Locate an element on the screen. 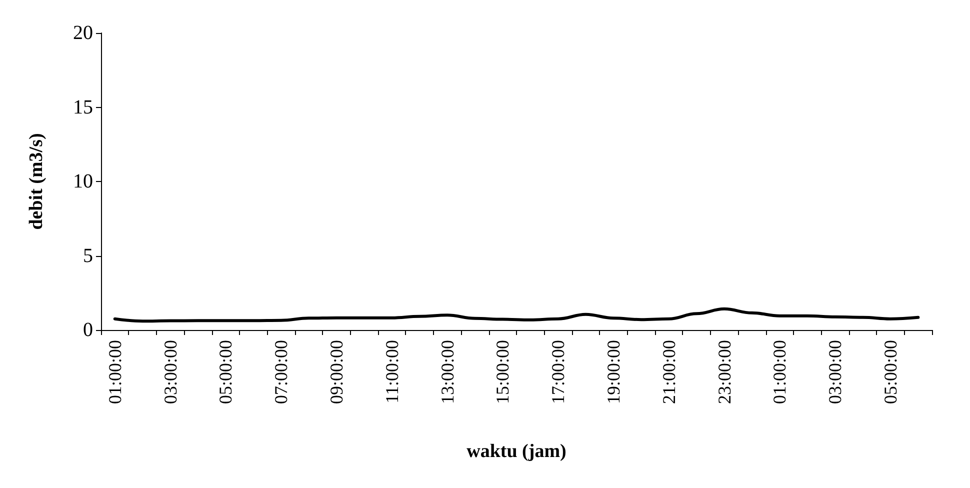 This screenshot has width=970, height=488. x-tick-label: 13:00:00 is located at coordinates (447, 372).